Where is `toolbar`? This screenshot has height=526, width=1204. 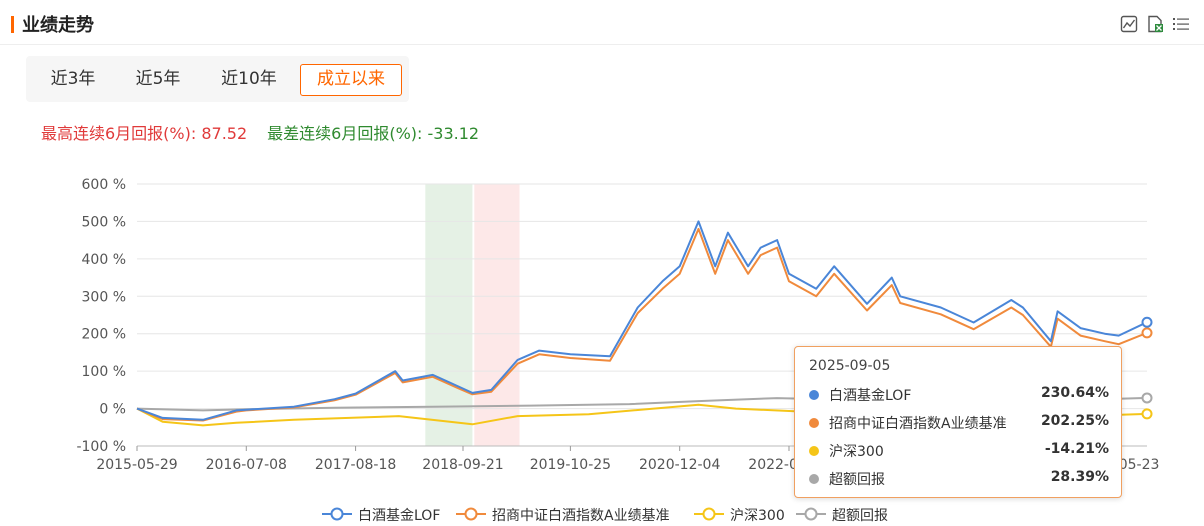
toolbar is located at coordinates (1155, 24).